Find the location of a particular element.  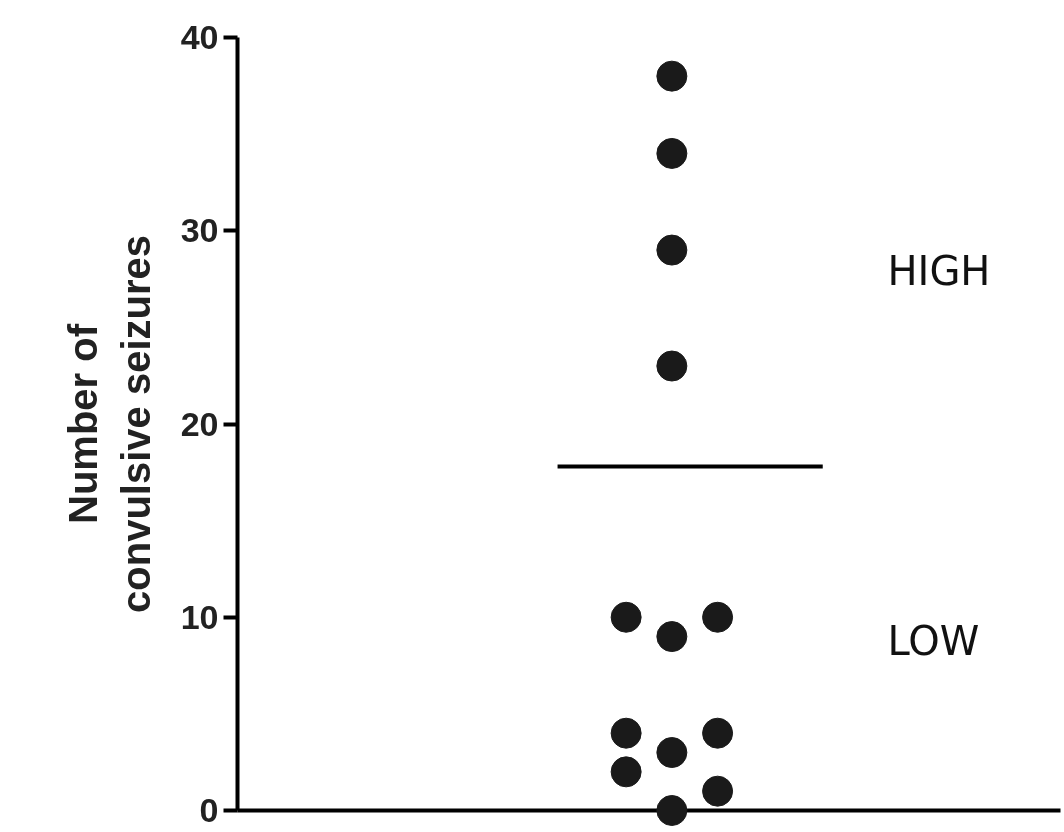

y-tick-label: 20 is located at coordinates (199, 423).